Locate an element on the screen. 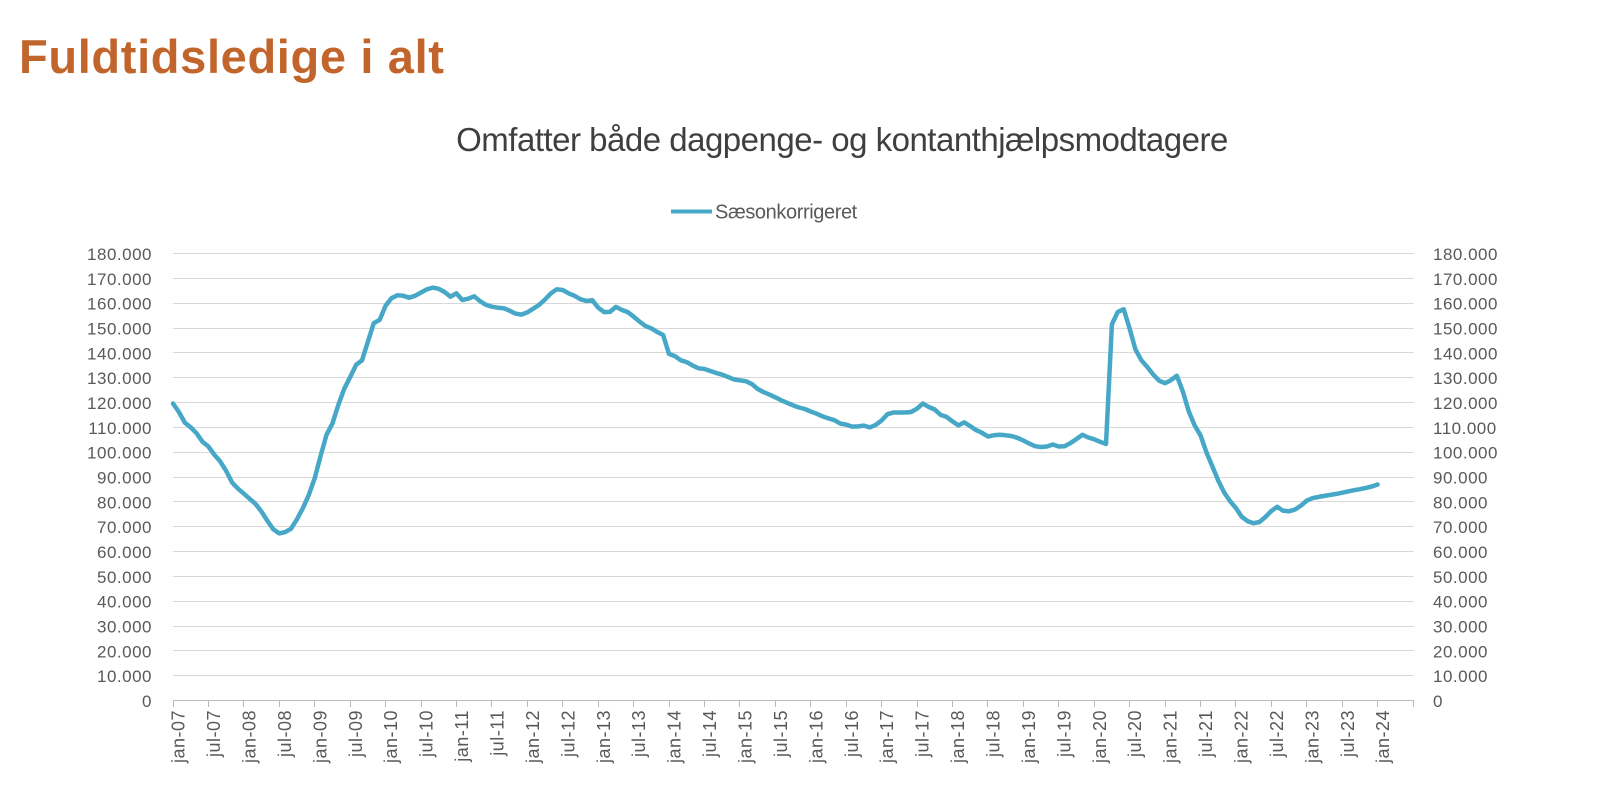 Image resolution: width=1600 pixels, height=800 pixels. svg-text: jan-07 is located at coordinates (179, 737).